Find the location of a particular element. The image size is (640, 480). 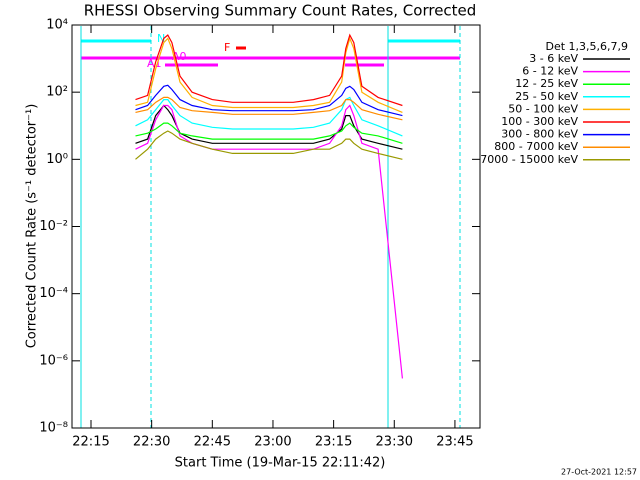

x-tick-label: 23:00 is located at coordinates (272, 442).